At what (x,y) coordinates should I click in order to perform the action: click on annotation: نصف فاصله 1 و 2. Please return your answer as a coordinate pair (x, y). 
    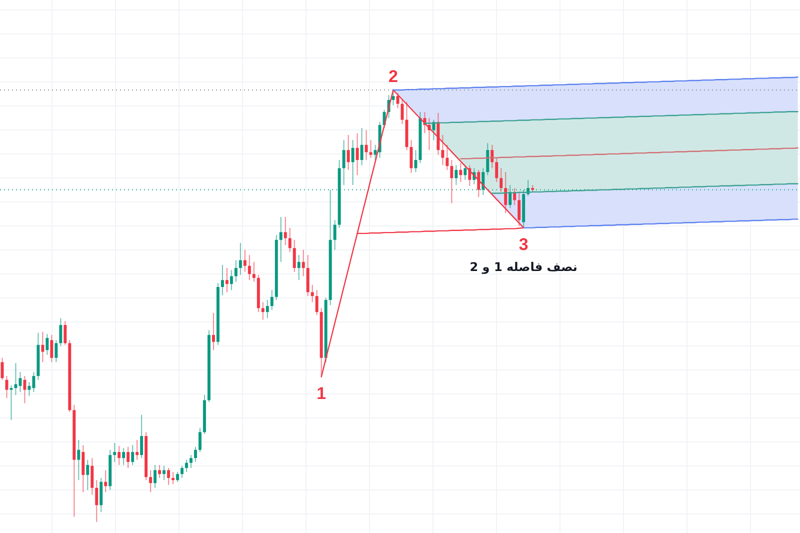
    Looking at the image, I should click on (524, 267).